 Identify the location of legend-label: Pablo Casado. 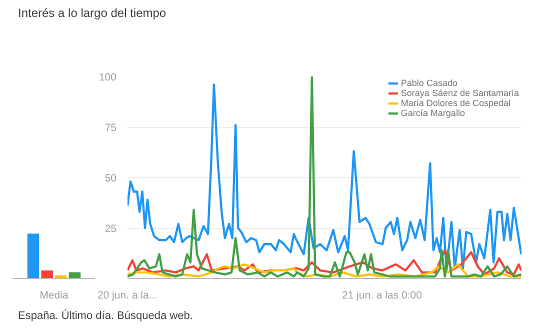
(429, 83).